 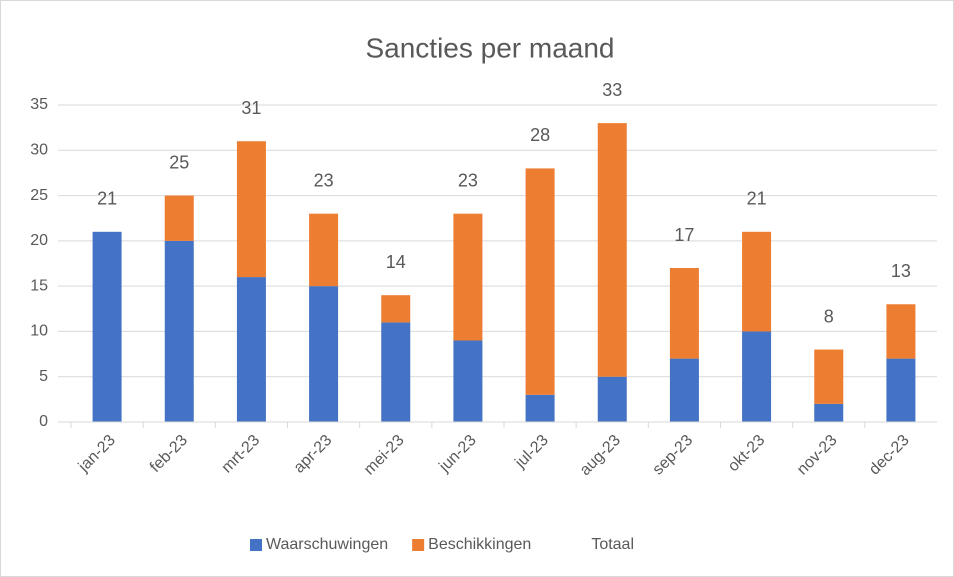 I want to click on y-tick-label: 10, so click(x=39, y=331).